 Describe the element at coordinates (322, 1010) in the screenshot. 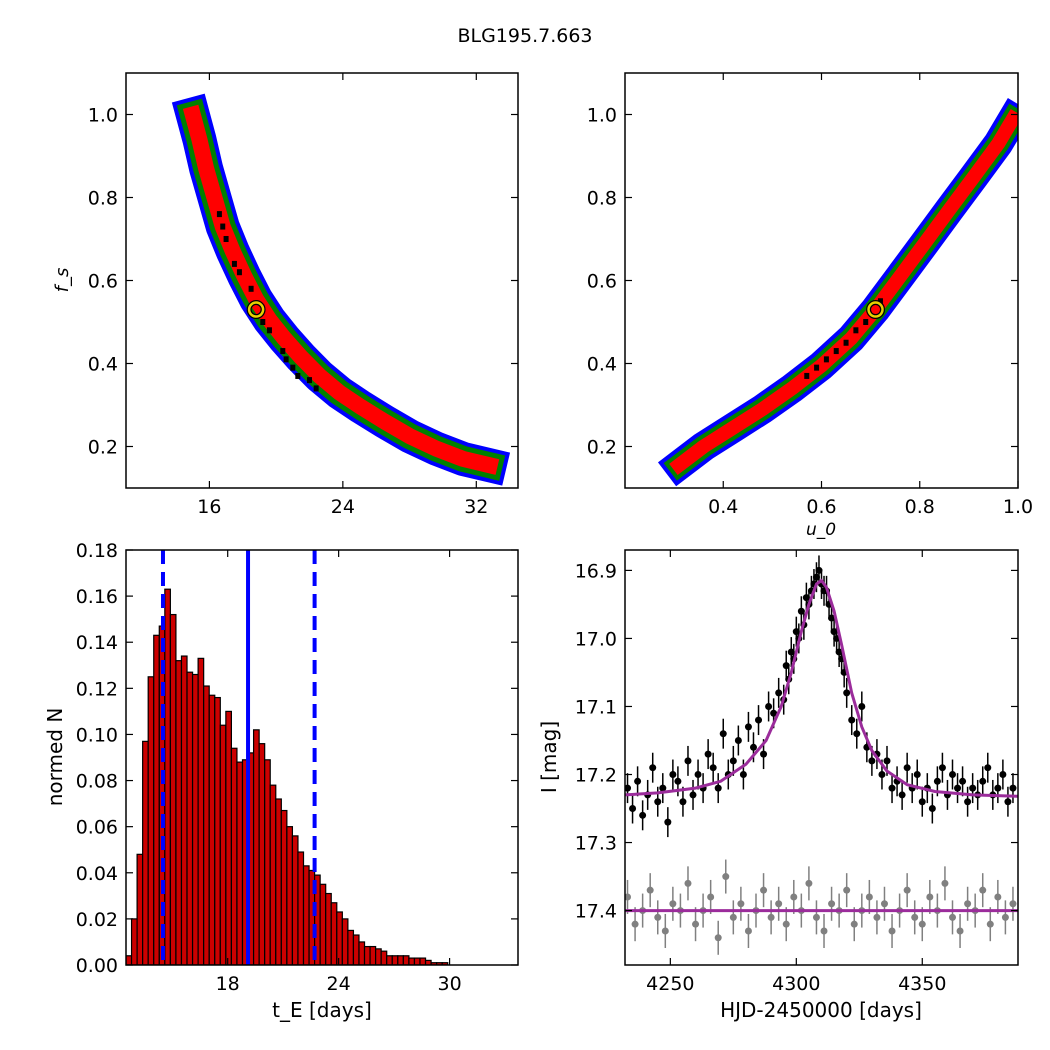

I see `te-histogram-x-axis-label: t_E [days]` at that location.